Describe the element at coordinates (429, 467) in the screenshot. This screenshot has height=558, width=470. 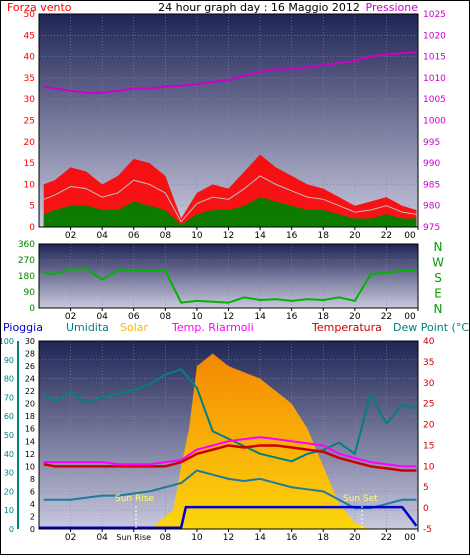
I see `temp-tick-label: 10` at that location.